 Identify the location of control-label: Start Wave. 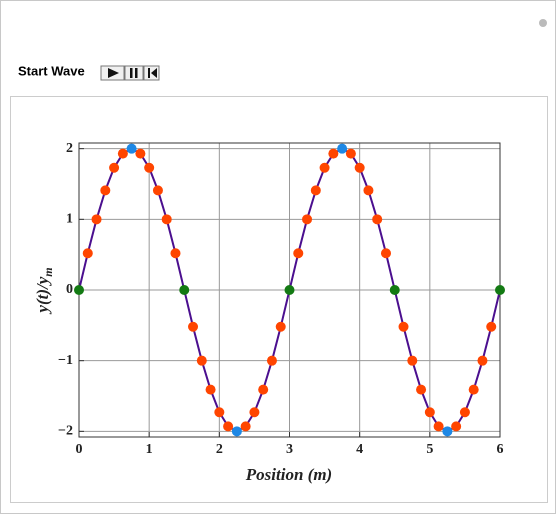
(51, 70).